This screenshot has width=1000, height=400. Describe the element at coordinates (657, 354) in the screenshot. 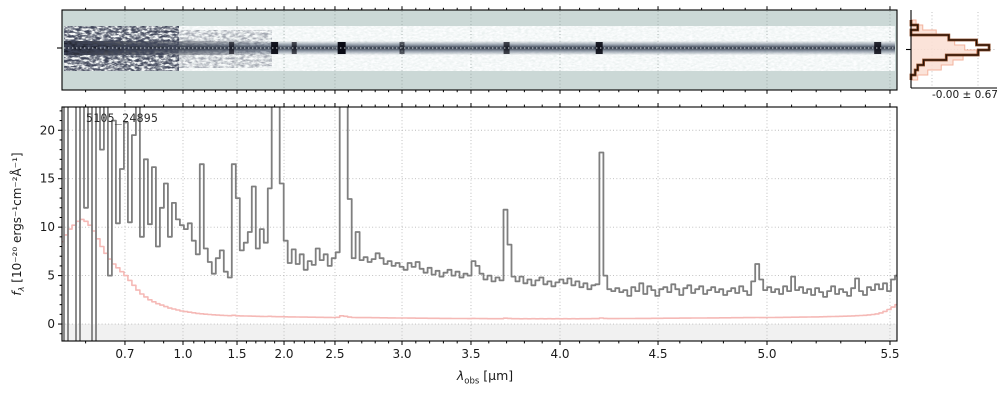

I see `svg-text: 4.5` at that location.